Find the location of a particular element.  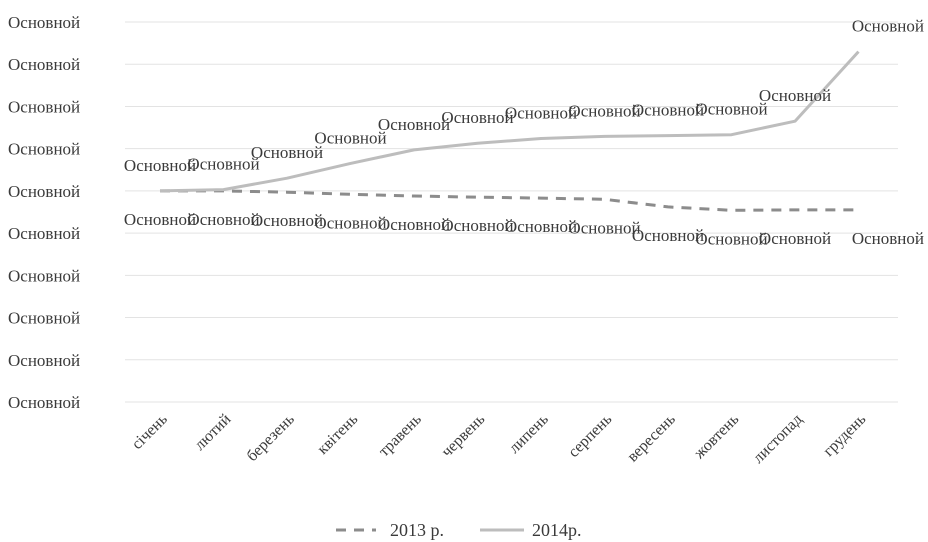

x-tick-label: лютий is located at coordinates (212, 431).